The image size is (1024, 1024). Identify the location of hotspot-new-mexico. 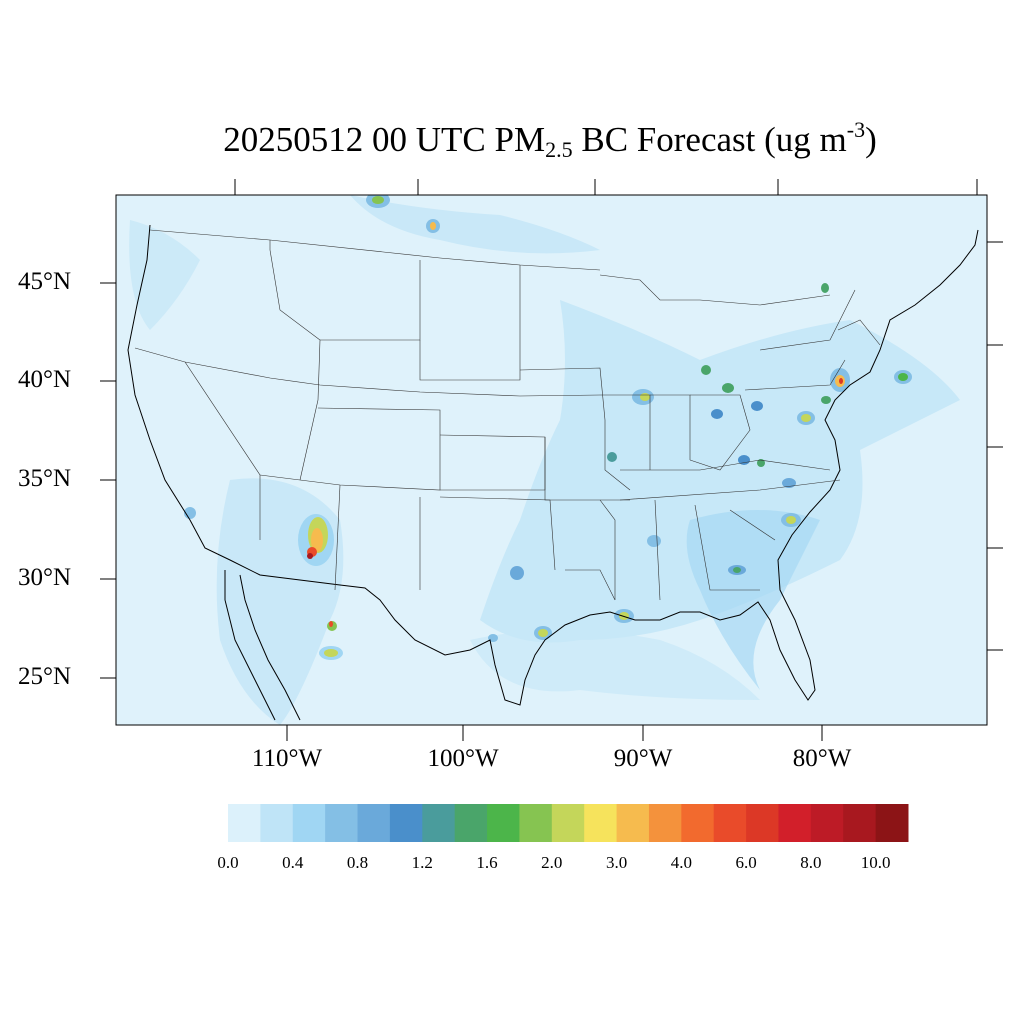
(316, 540).